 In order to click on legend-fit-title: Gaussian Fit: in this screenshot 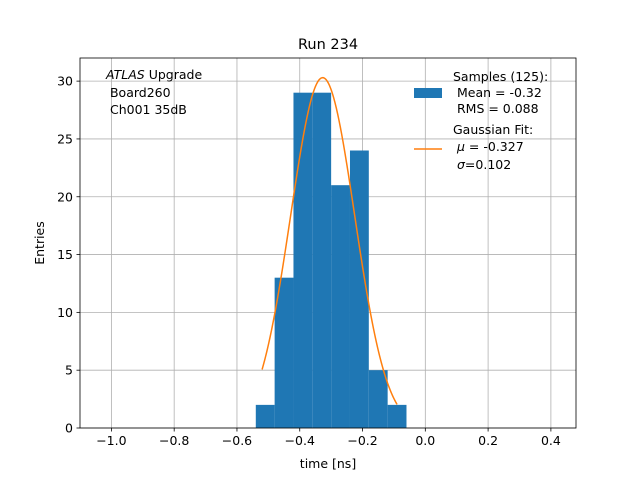, I will do `click(493, 129)`.